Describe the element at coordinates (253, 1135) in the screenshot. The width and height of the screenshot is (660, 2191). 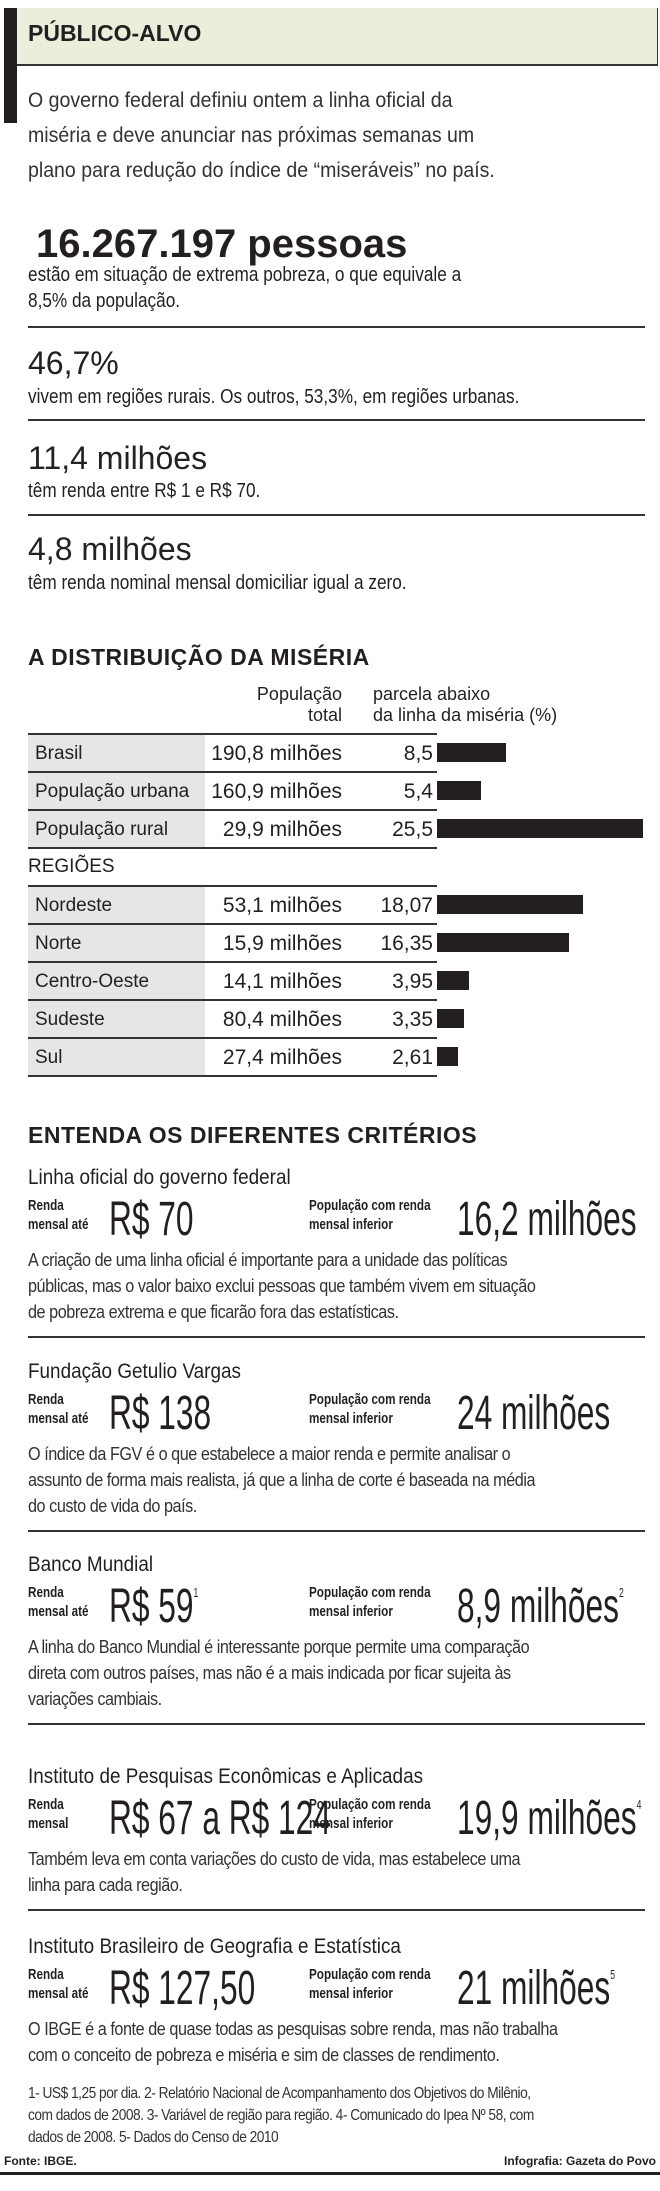
I see `section-title: ENTENDA OS DIFERENTES CRITÉRIOS` at that location.